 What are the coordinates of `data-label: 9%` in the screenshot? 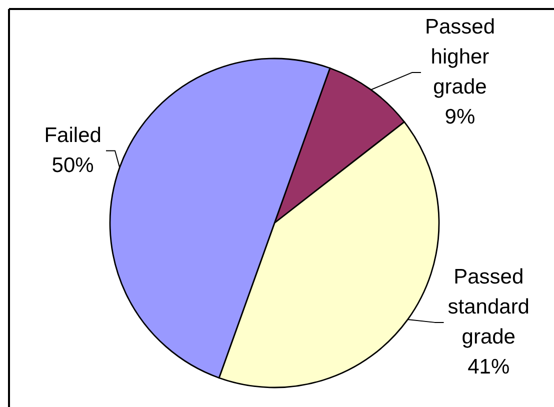 It's located at (460, 117).